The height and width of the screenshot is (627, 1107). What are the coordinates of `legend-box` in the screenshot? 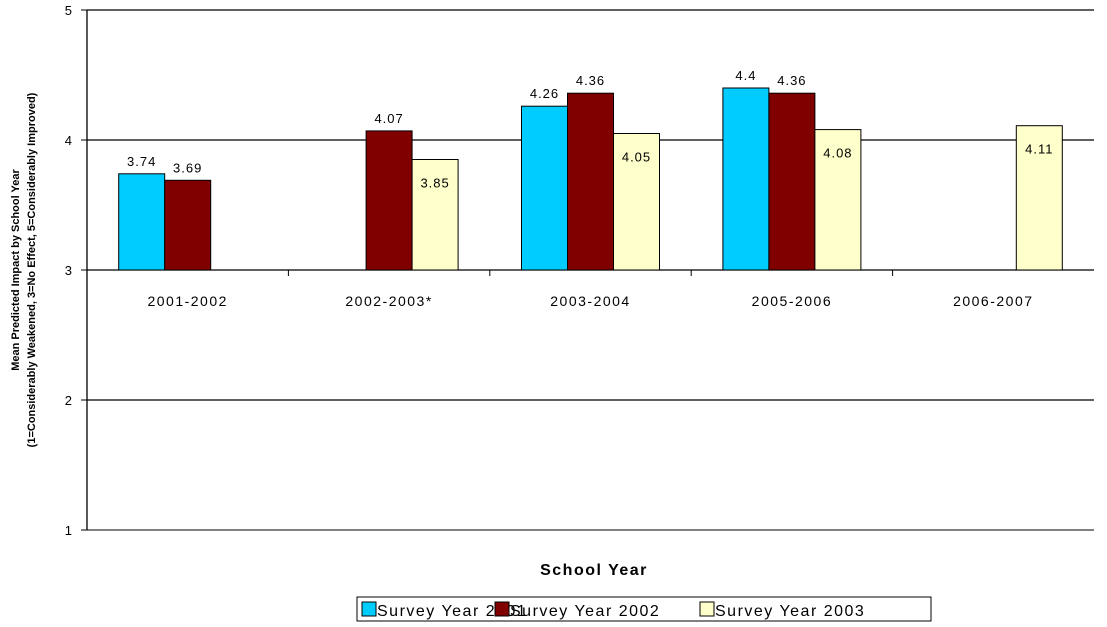 It's located at (644, 609).